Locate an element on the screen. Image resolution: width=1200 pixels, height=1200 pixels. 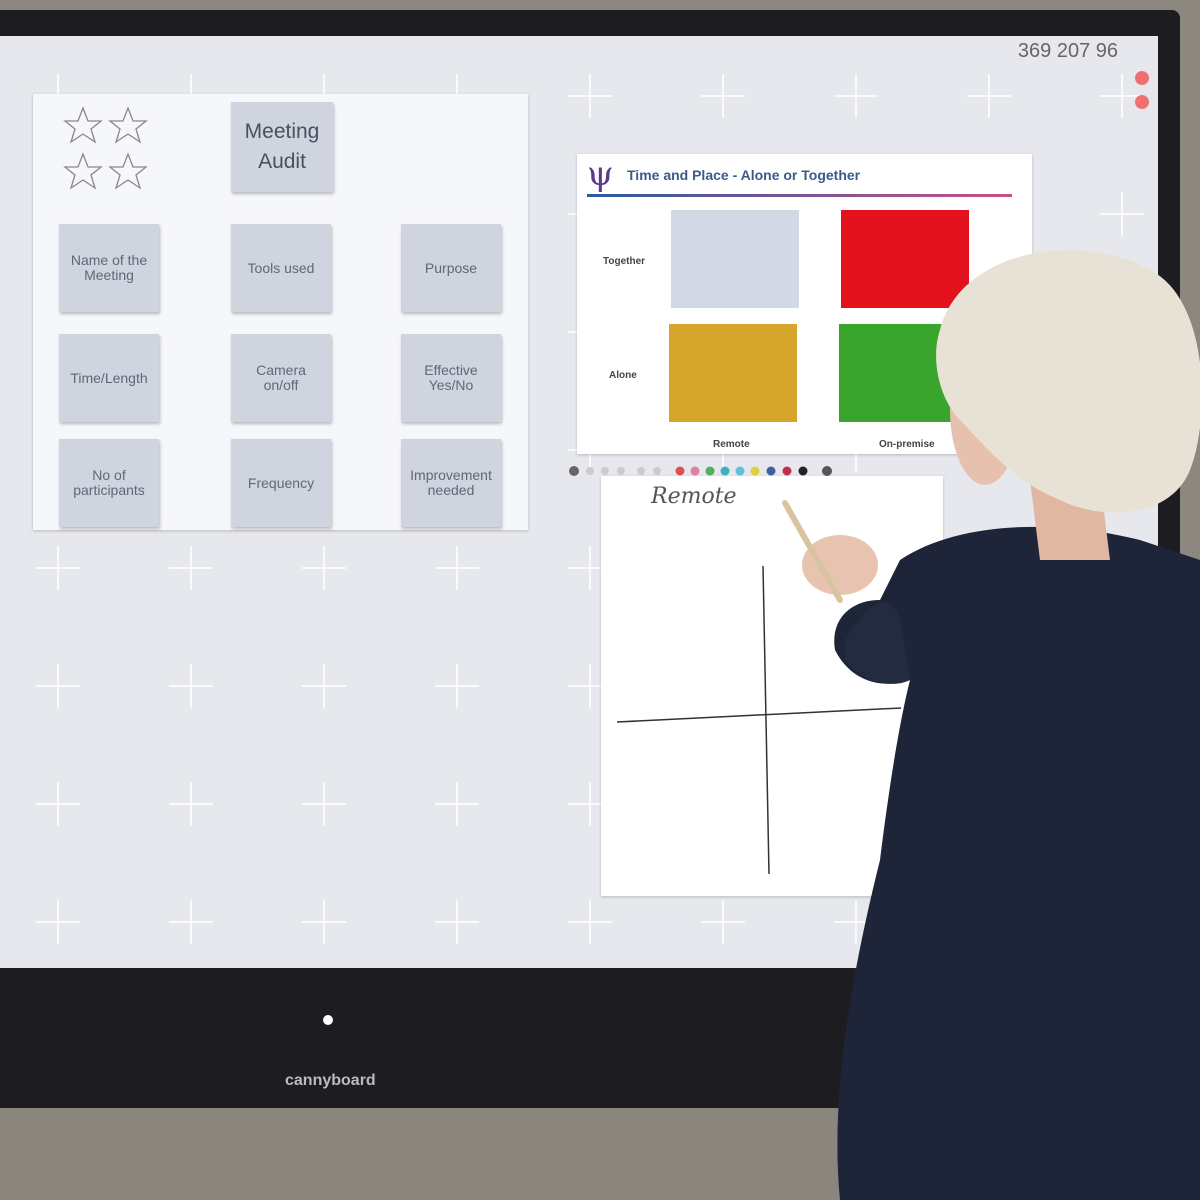
audit-title: Meeting Audit is located at coordinates (282, 147).